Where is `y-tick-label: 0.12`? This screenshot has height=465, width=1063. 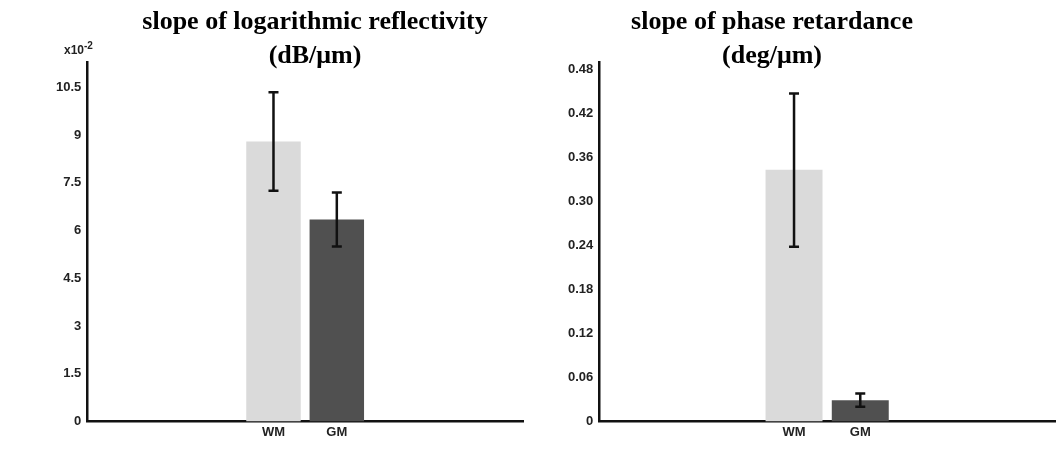
y-tick-label: 0.12 is located at coordinates (580, 332).